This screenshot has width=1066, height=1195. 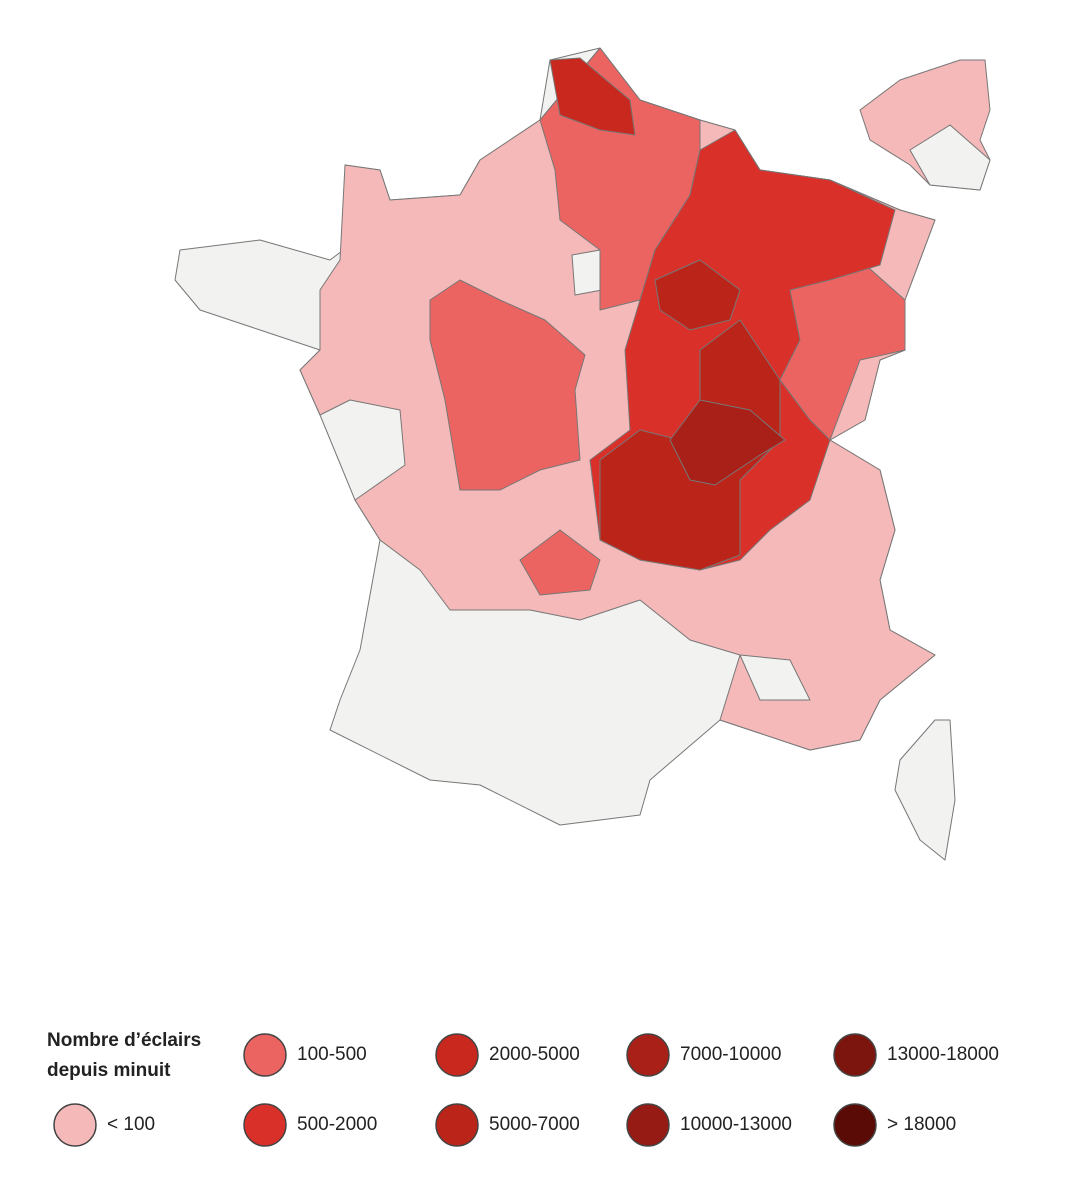 I want to click on legend-title: depuis minuit, so click(x=109, y=1070).